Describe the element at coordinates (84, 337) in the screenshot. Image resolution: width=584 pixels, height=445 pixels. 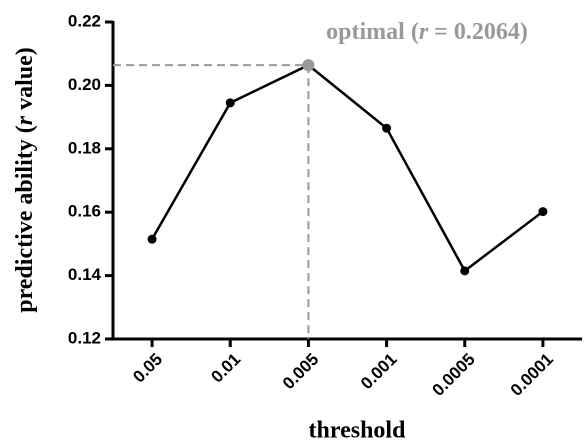
I see `y-tick-label: 0.12` at that location.